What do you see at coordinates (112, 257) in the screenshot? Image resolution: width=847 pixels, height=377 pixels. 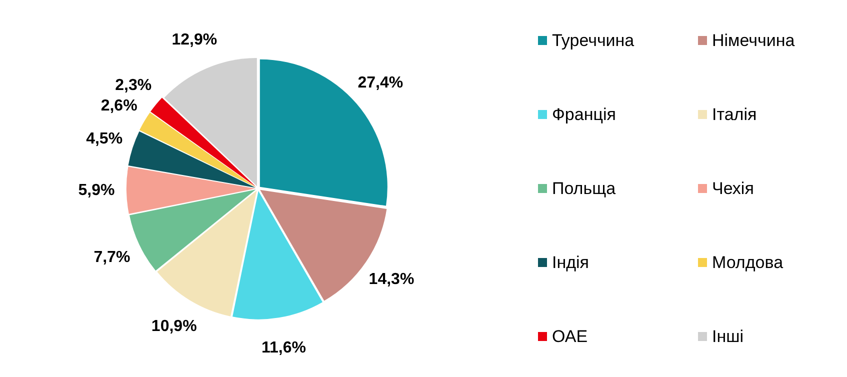 I see `data-label: 7,7%` at bounding box center [112, 257].